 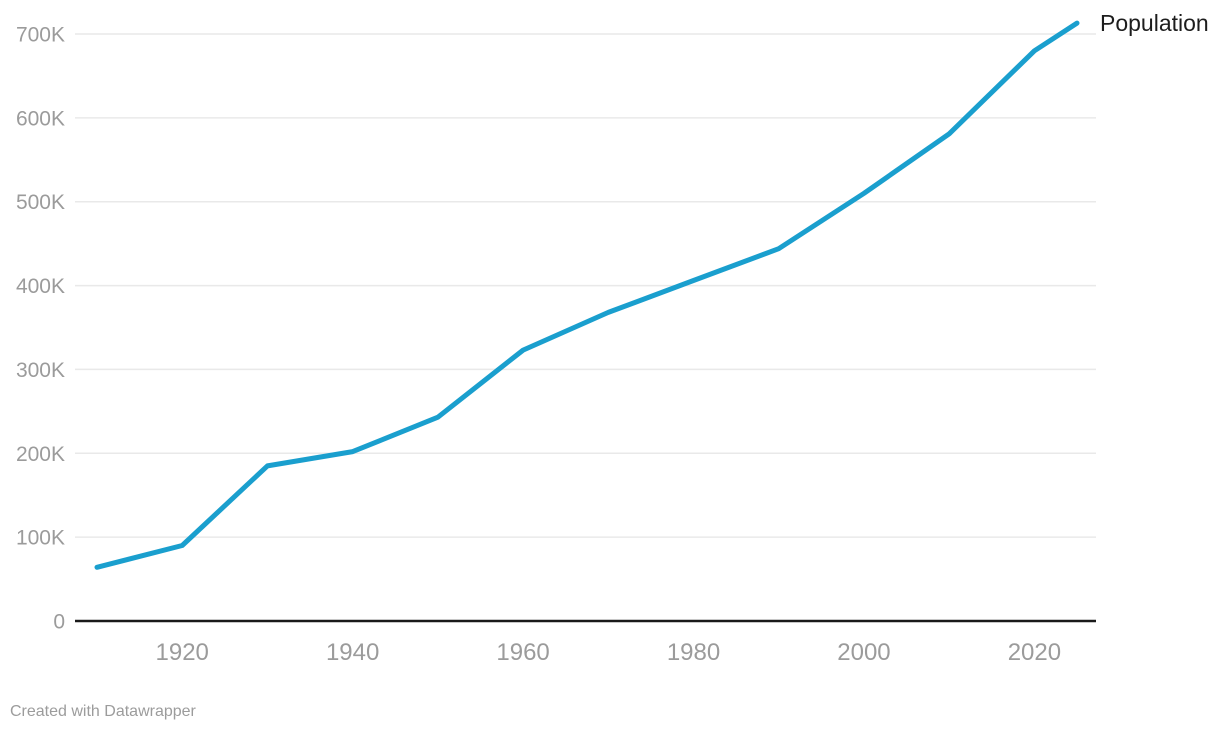 I want to click on x-tick-label-2000: 2000, so click(x=863, y=652).